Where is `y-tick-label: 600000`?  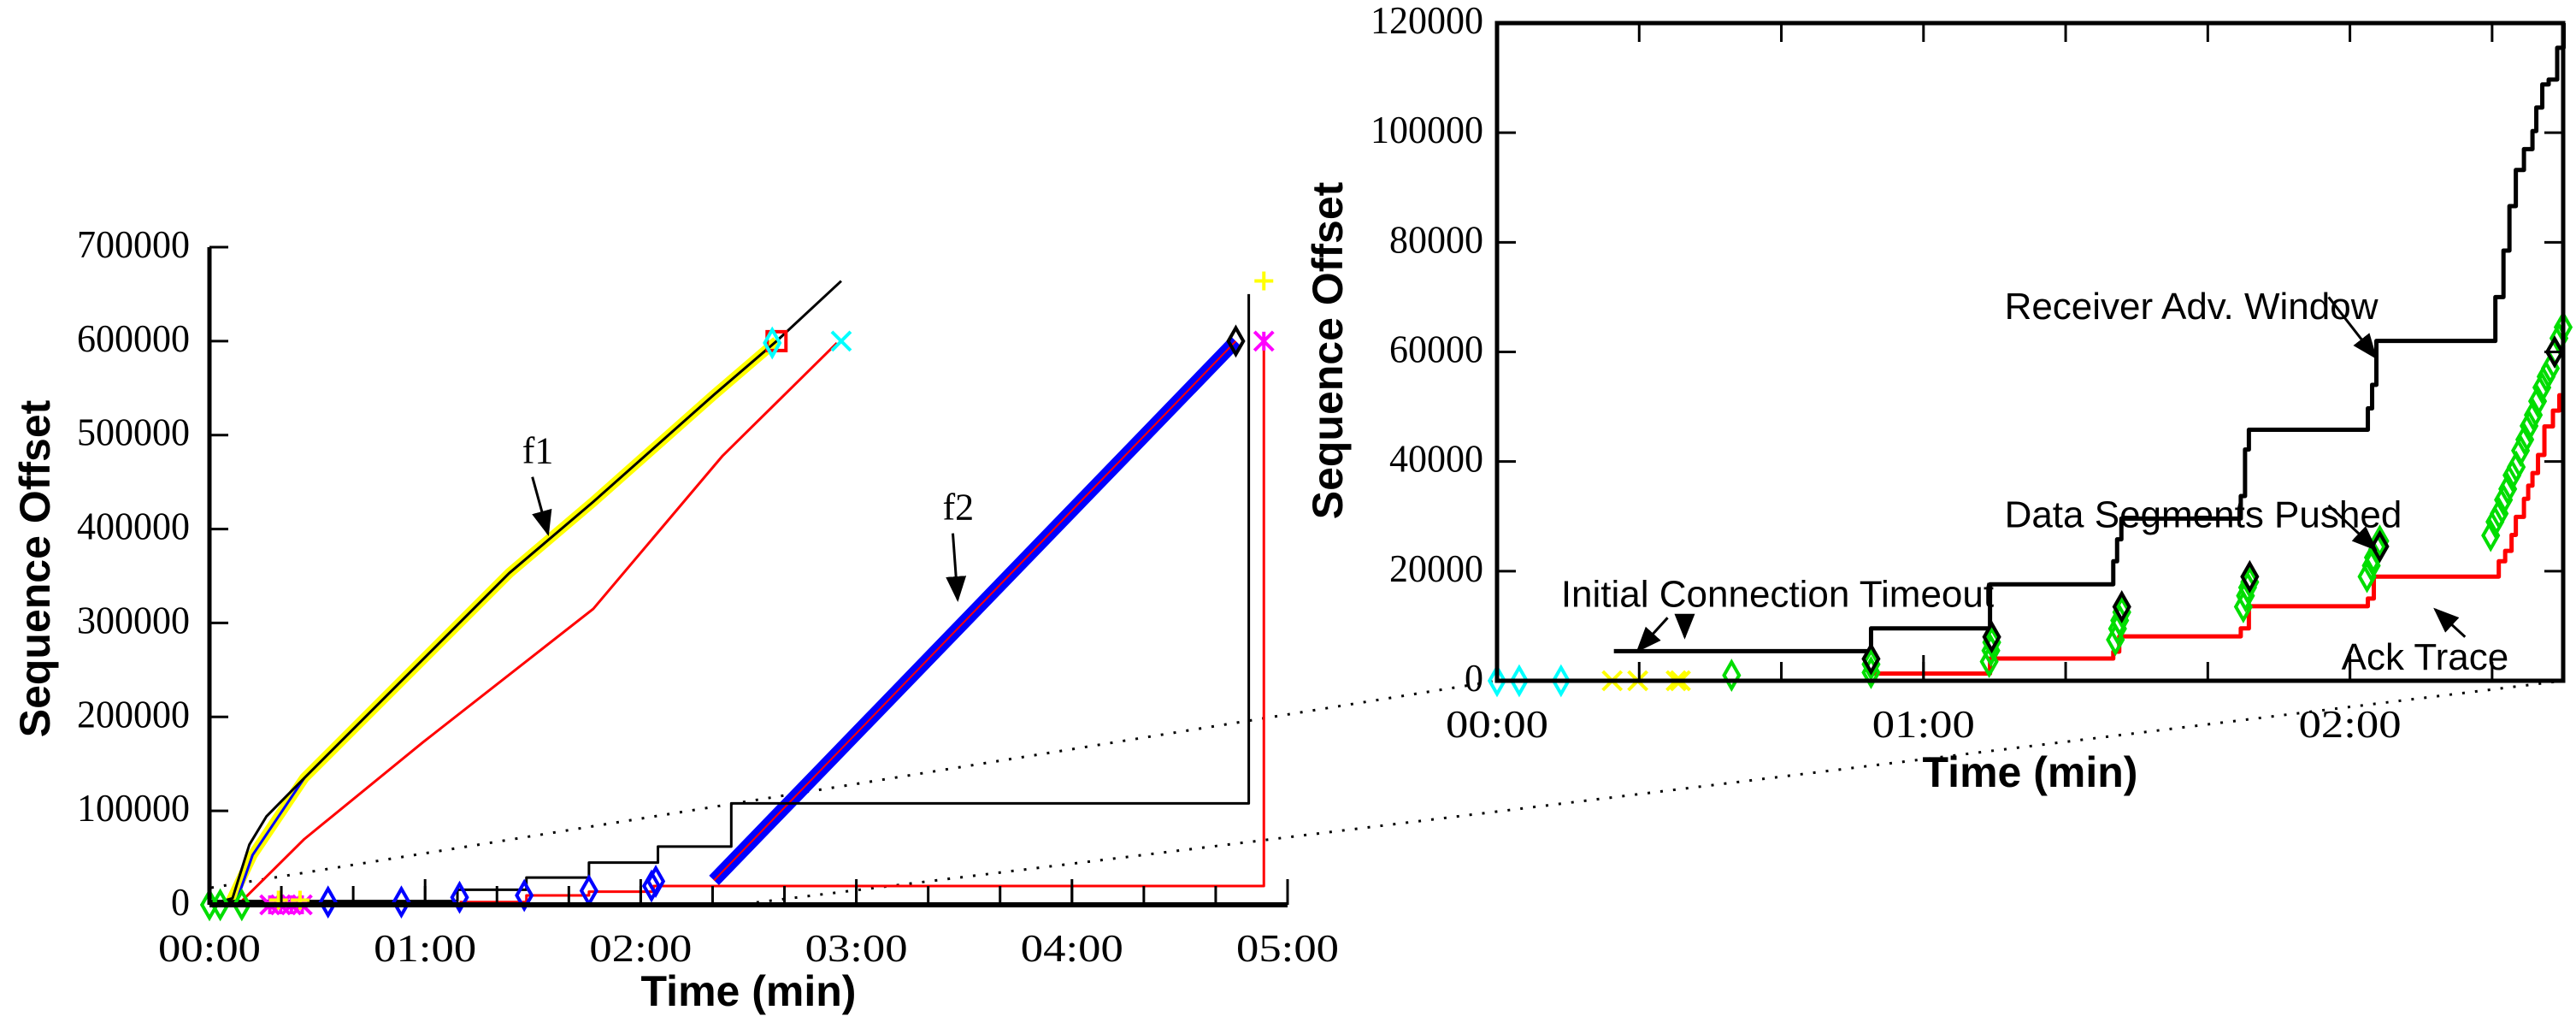
y-tick-label: 600000 is located at coordinates (133, 338).